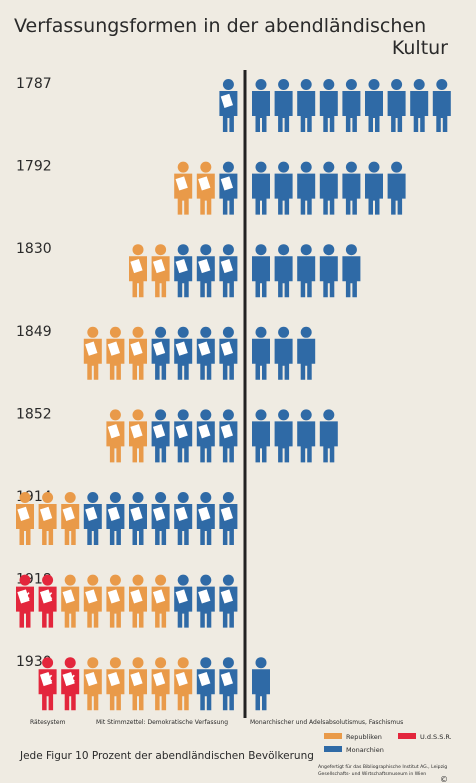 This screenshot has width=476, height=783. I want to click on legend-label: Monarchien, so click(365, 750).